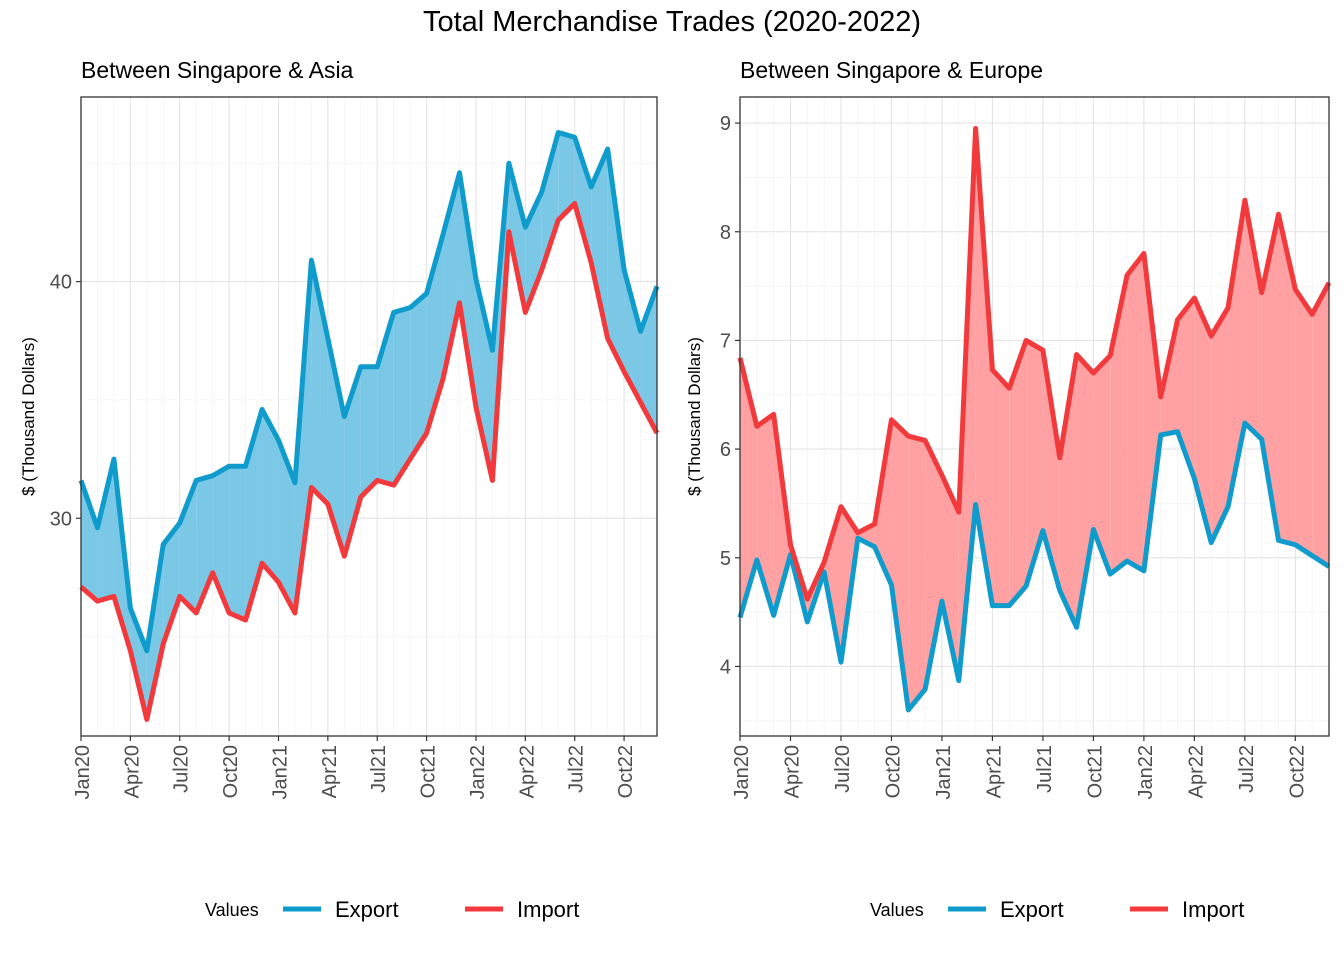 The height and width of the screenshot is (960, 1344). I want to click on main-title: Total Merchandise Trades (2020-2022), so click(672, 22).